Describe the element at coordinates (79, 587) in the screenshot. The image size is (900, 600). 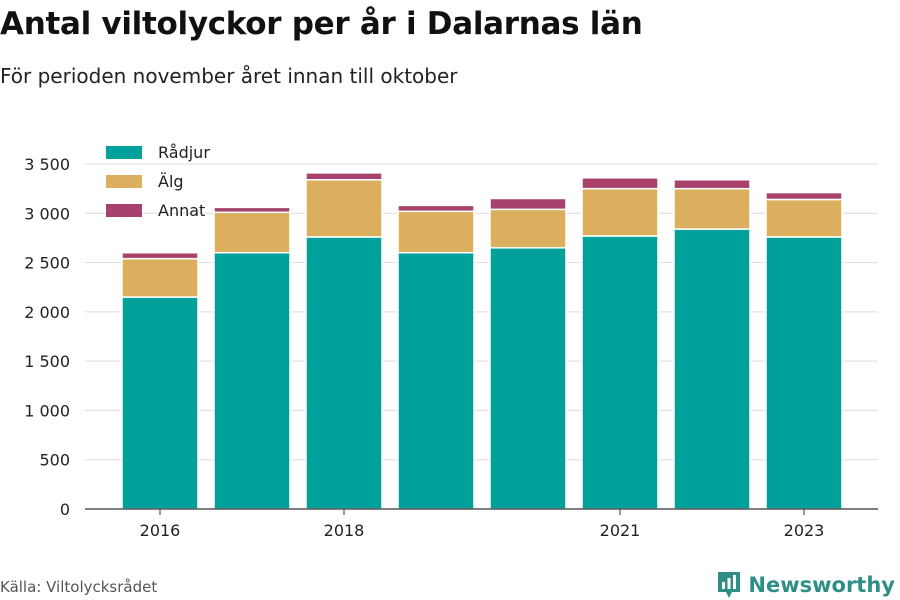
I see `source-note: Källa: Viltolycksrådet` at that location.